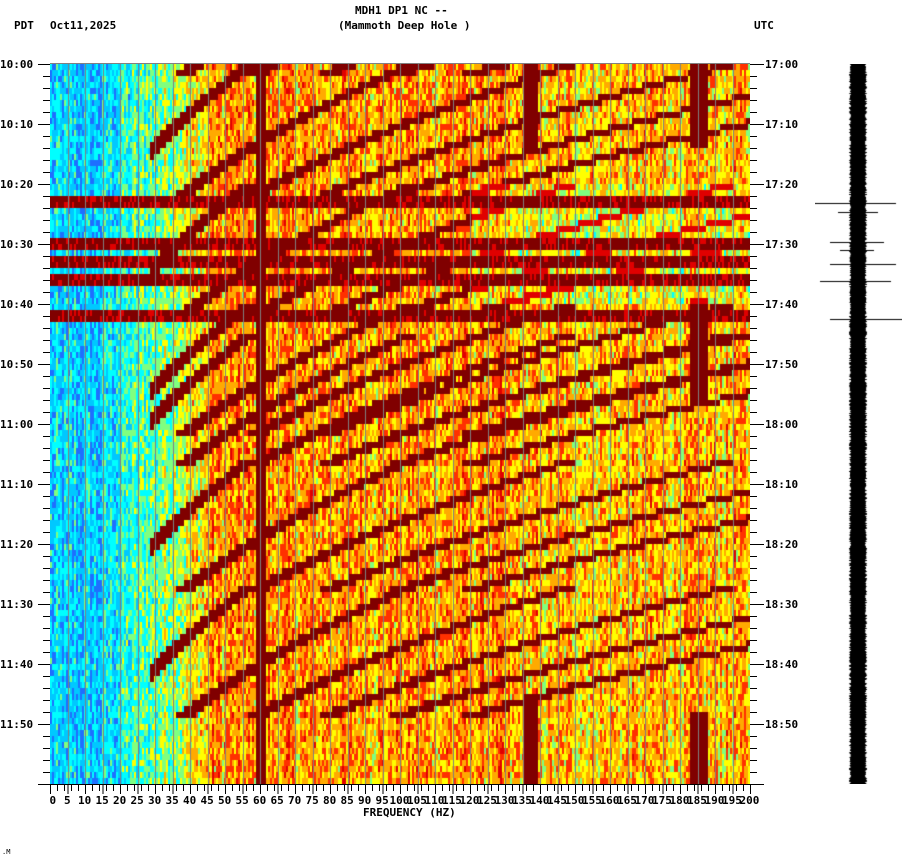 The width and height of the screenshot is (902, 864). Describe the element at coordinates (782, 484) in the screenshot. I see `time-tick-label-right: 18:10` at that location.